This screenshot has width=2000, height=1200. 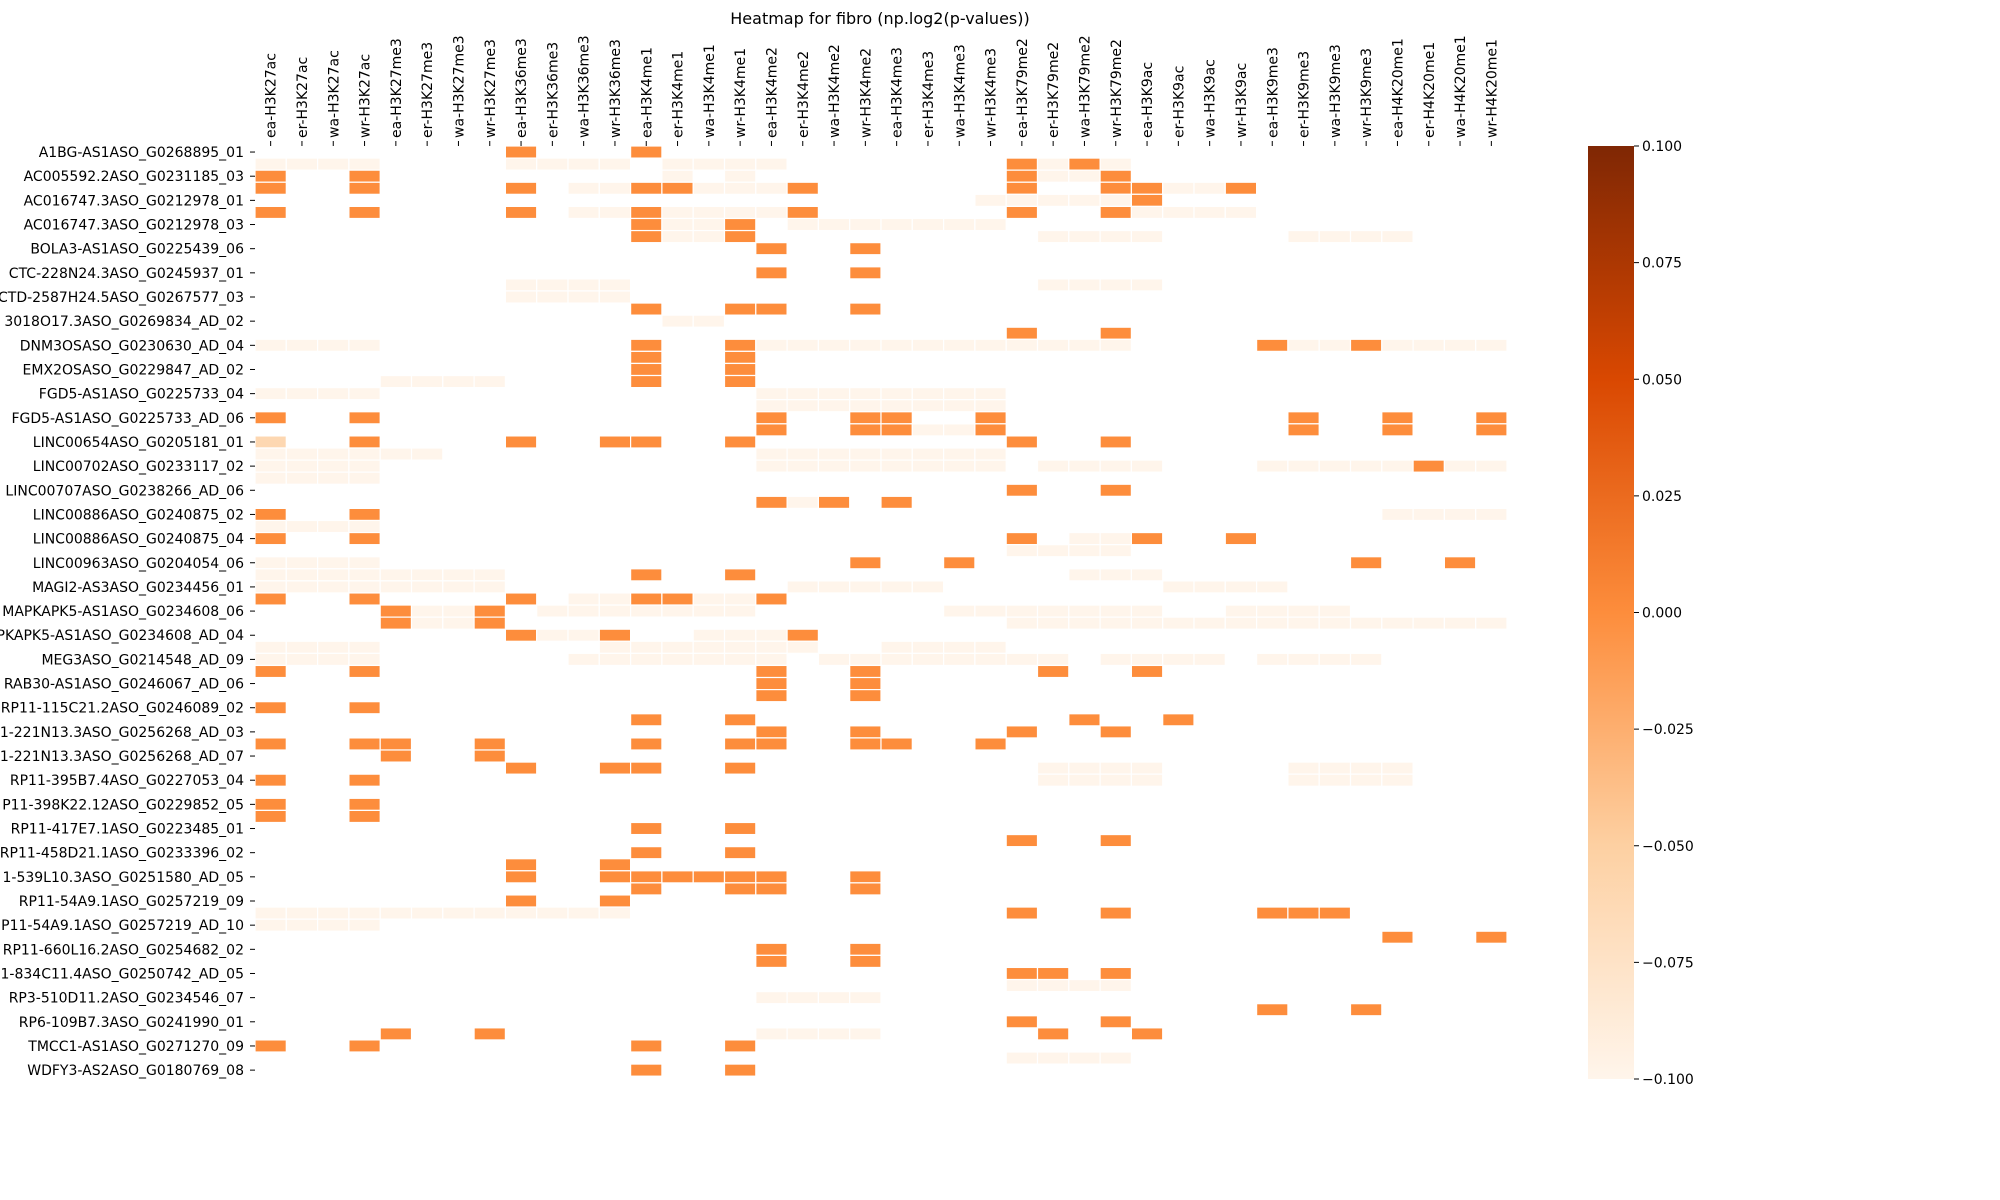 I want to click on row-label: RP6-109B7.3ASO_G0241990_01, so click(x=131, y=1023).